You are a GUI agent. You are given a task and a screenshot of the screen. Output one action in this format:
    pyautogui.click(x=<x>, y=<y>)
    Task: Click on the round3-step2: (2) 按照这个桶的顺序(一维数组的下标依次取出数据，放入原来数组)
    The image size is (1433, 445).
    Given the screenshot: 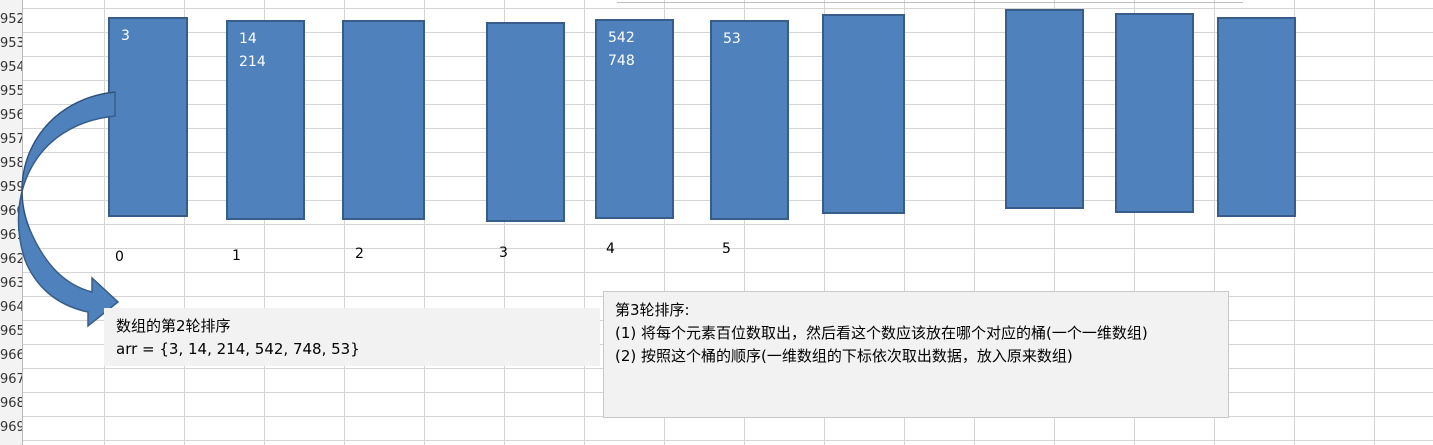 What is the action you would take?
    pyautogui.click(x=918, y=356)
    